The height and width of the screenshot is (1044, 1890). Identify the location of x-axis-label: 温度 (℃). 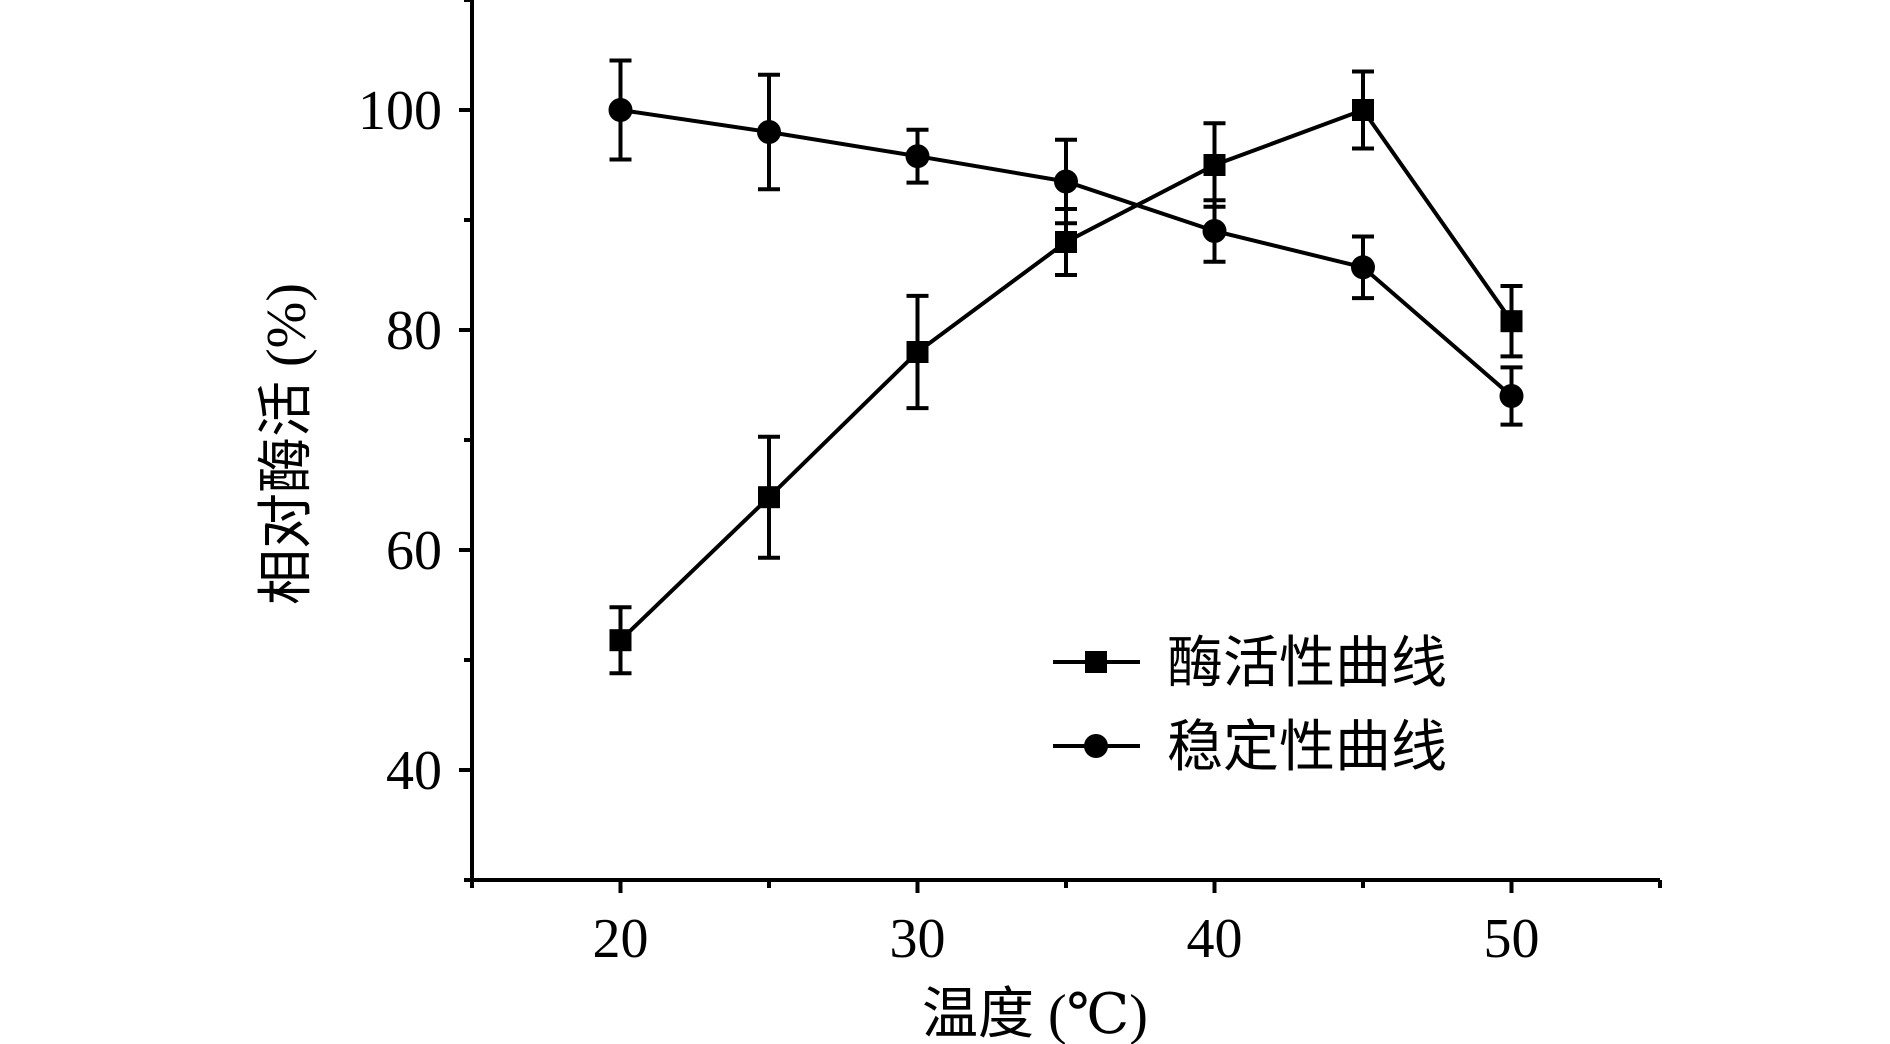
(1035, 1014).